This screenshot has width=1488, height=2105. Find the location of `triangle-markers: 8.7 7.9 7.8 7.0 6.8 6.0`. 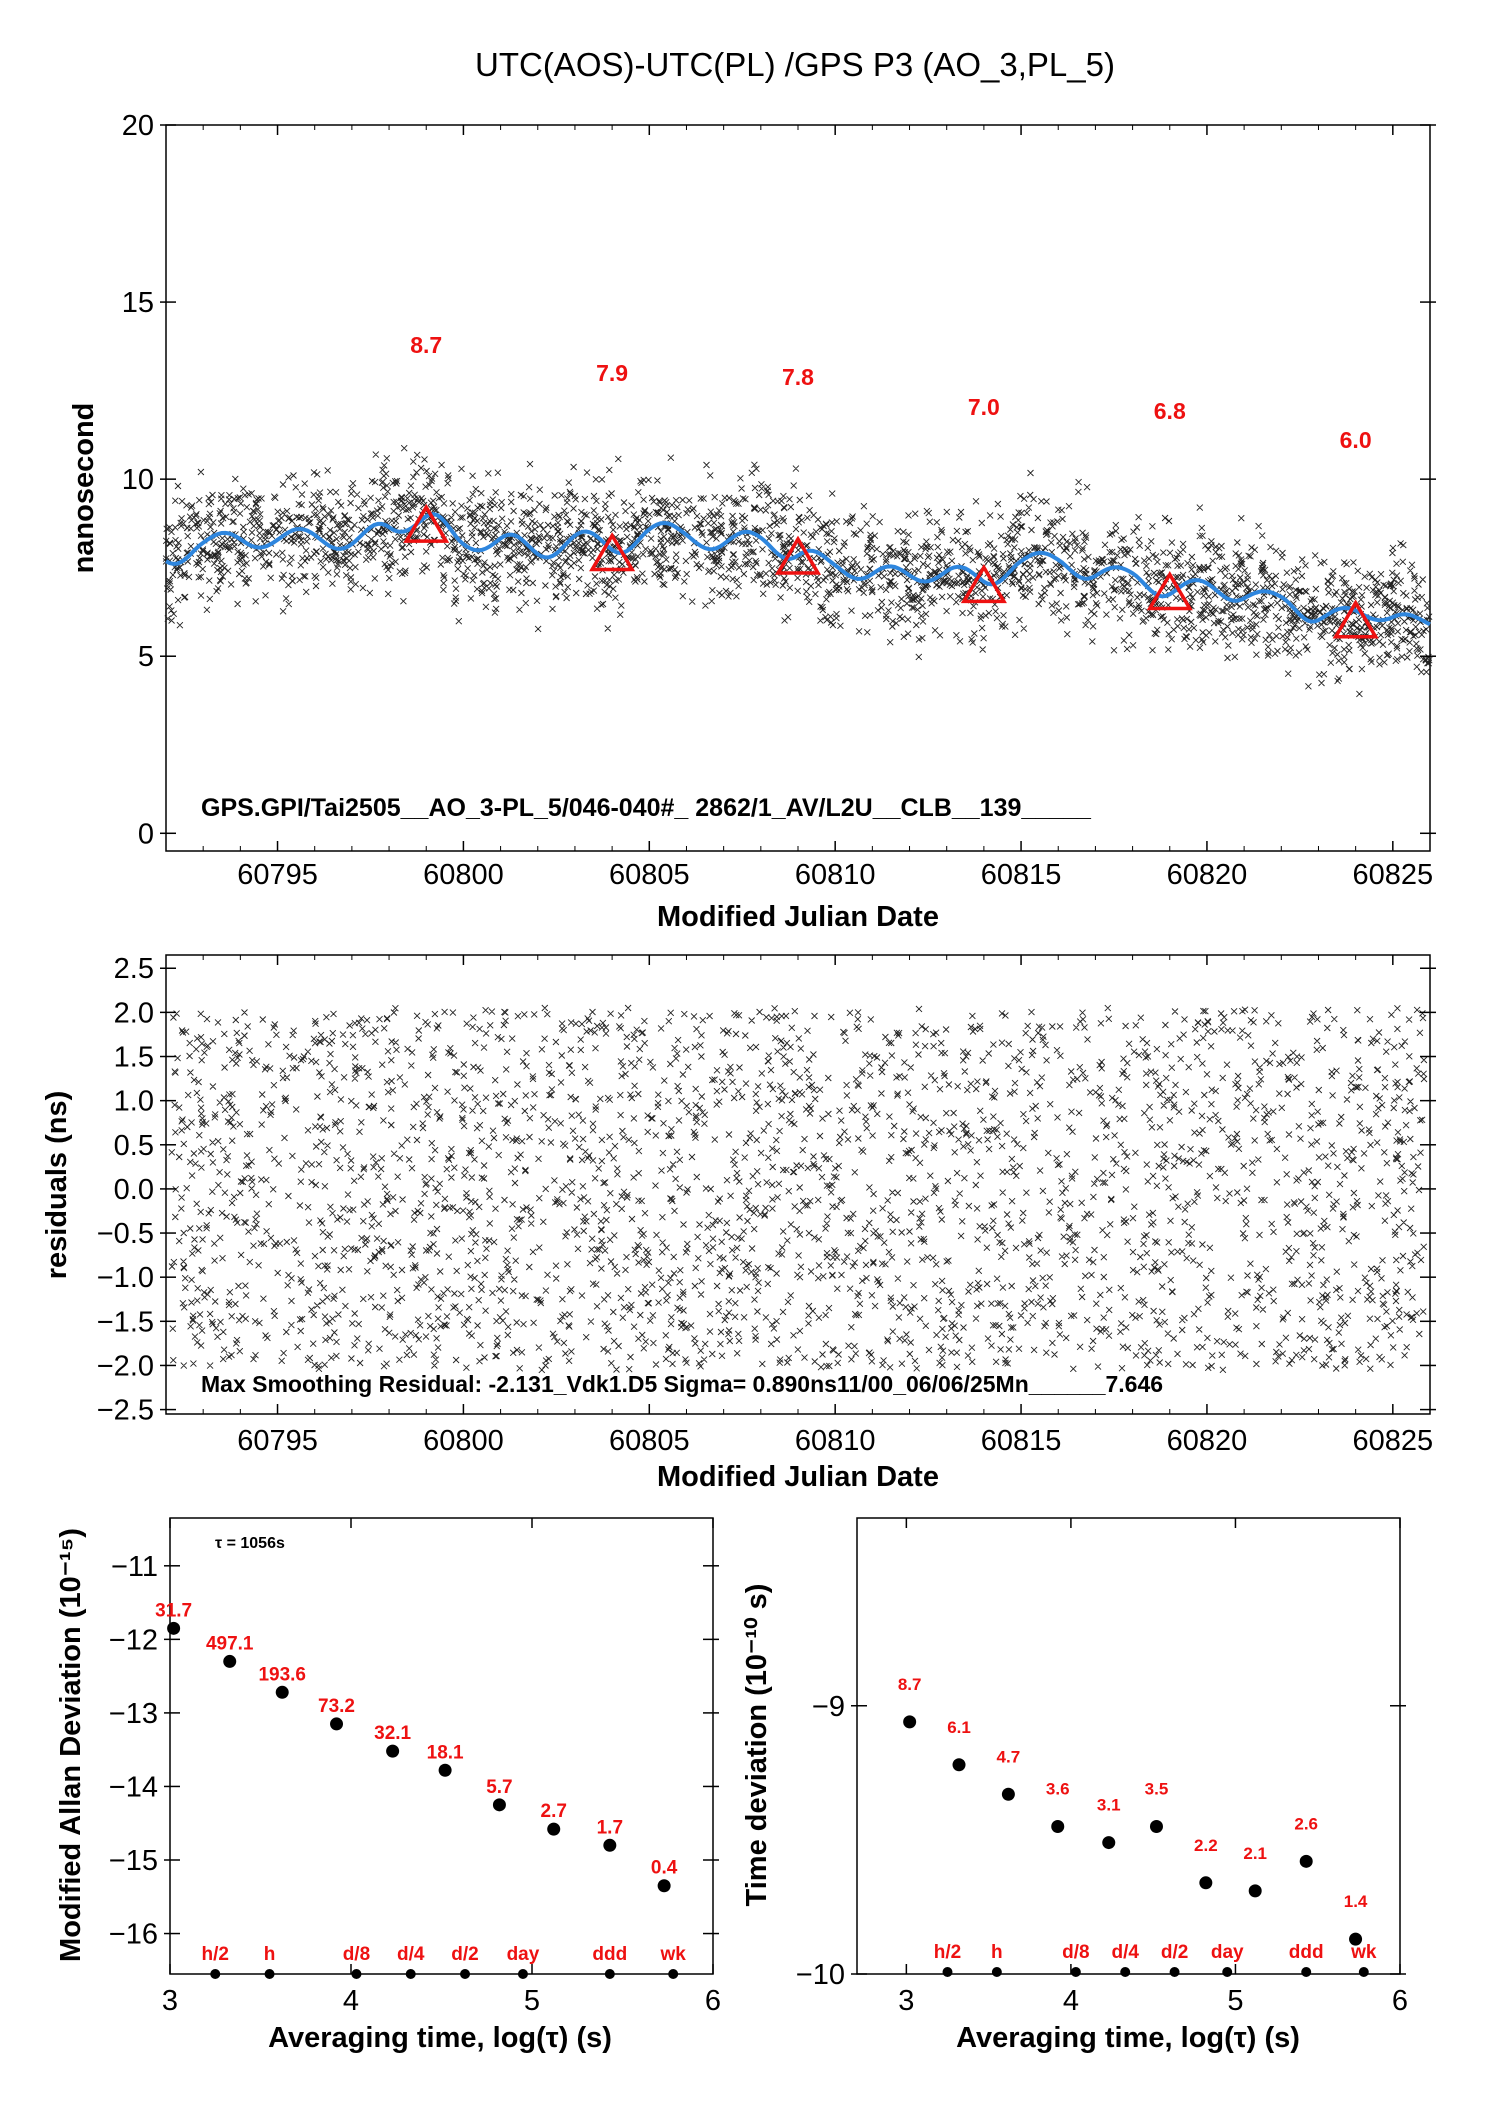

triangle-markers: 8.7 7.9 7.8 7.0 6.8 6.0 is located at coordinates (891, 485).